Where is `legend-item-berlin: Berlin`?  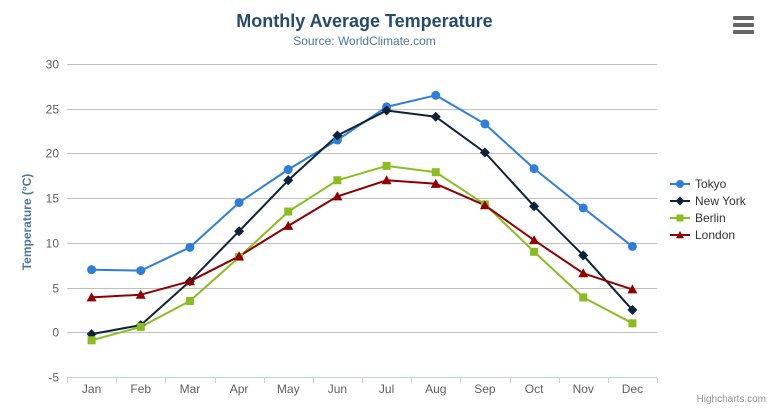
legend-item-berlin: Berlin is located at coordinates (708, 217).